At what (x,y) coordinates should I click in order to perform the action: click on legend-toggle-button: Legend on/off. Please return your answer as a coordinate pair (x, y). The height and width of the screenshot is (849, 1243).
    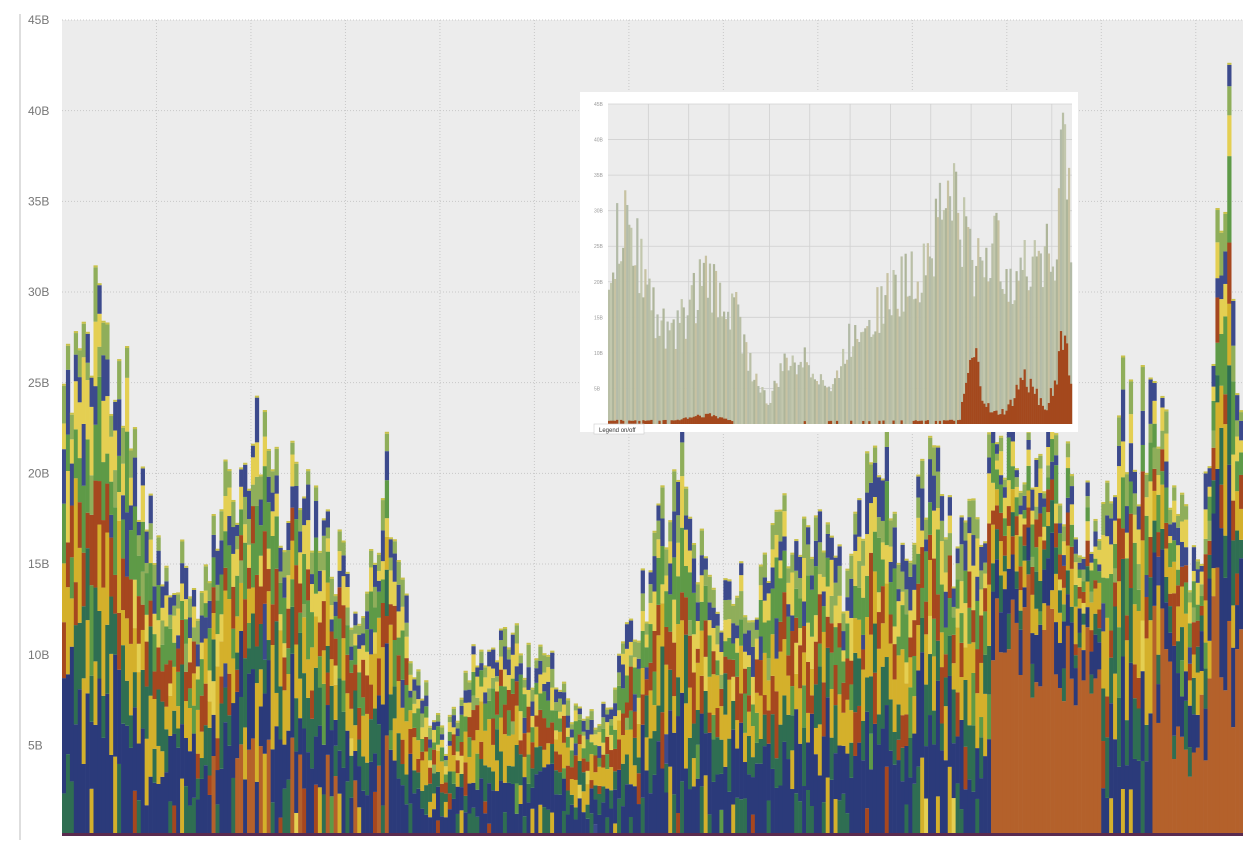
    Looking at the image, I should click on (619, 429).